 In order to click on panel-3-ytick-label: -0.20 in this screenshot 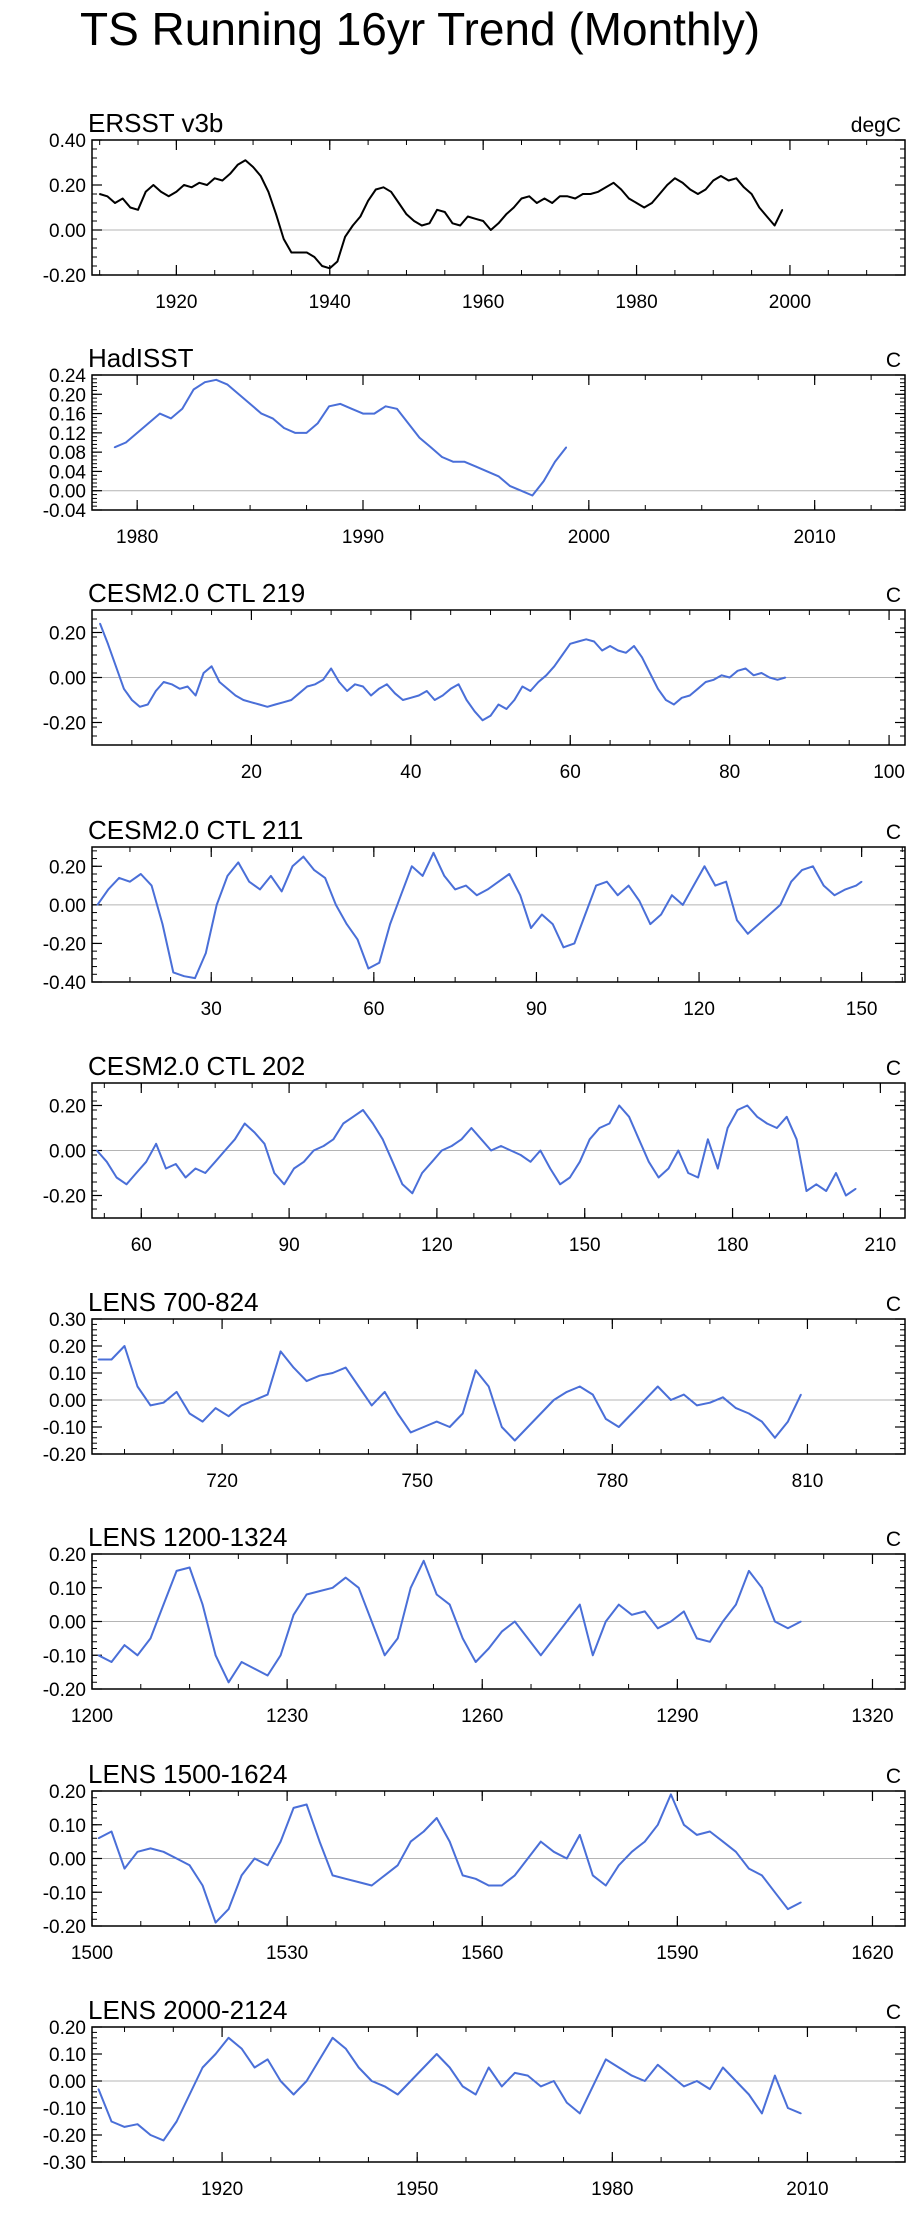, I will do `click(64, 724)`.